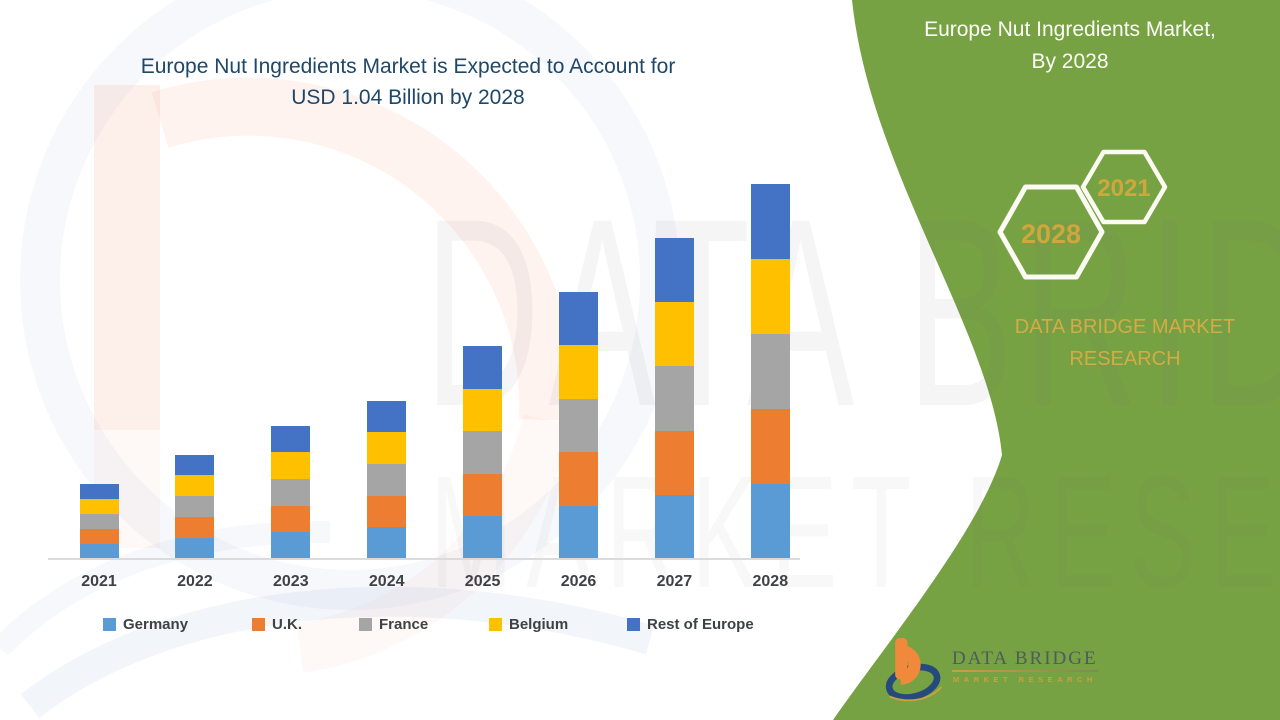 This screenshot has height=720, width=1280. What do you see at coordinates (156, 624) in the screenshot?
I see `legend-label: Germany` at bounding box center [156, 624].